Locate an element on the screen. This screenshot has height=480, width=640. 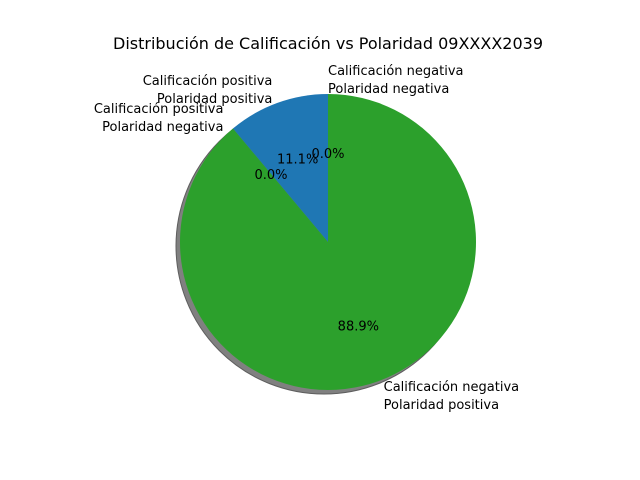
slice-label-calificacion-negativa-polaridad-positiva: Calificación negativa Polaridad positiva is located at coordinates (451, 396).